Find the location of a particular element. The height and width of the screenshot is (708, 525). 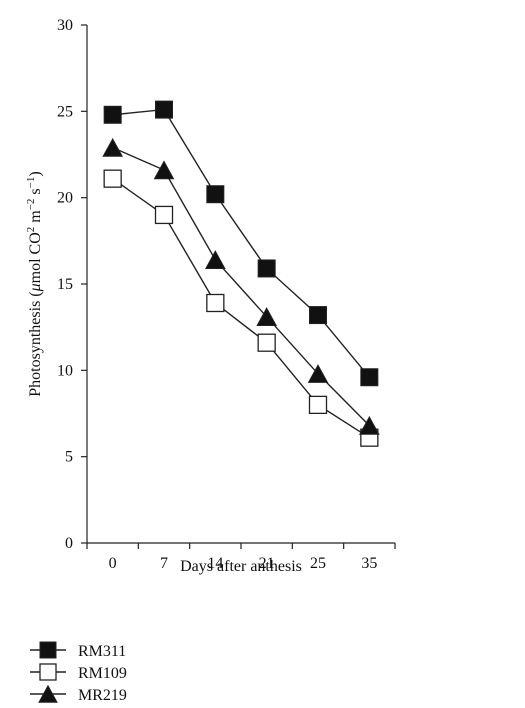

y-tick-label: 0 is located at coordinates (69, 543).